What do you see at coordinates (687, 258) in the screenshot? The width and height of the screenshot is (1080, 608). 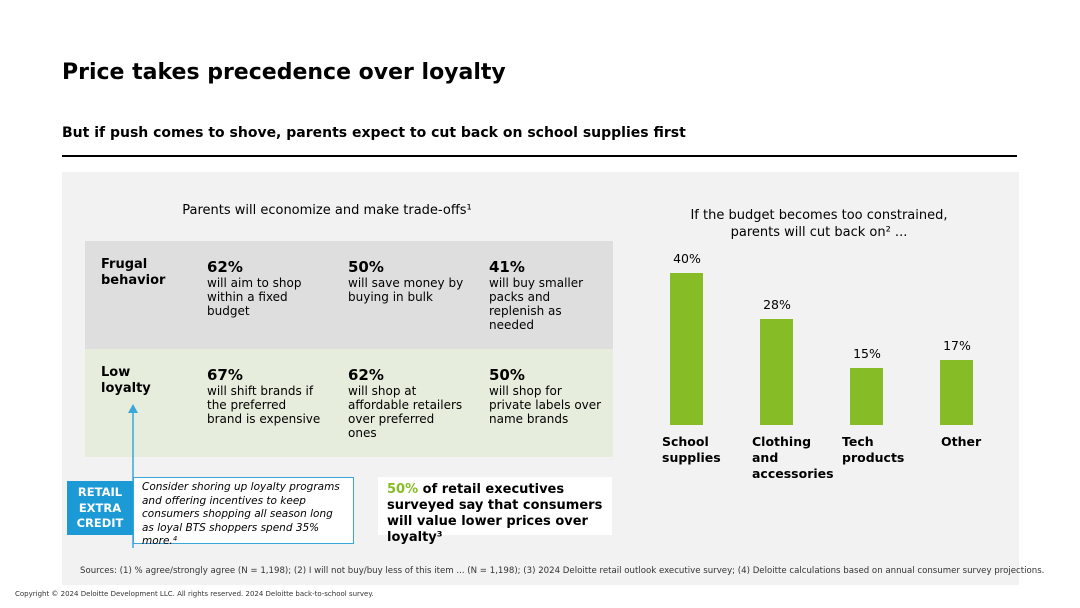 I see `value-label: 40%` at bounding box center [687, 258].